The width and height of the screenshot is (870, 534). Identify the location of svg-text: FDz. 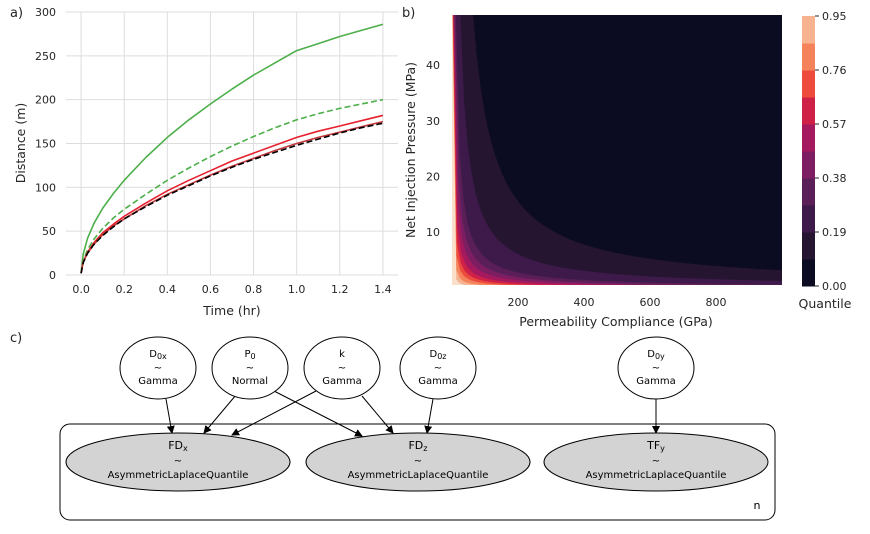
(417, 446).